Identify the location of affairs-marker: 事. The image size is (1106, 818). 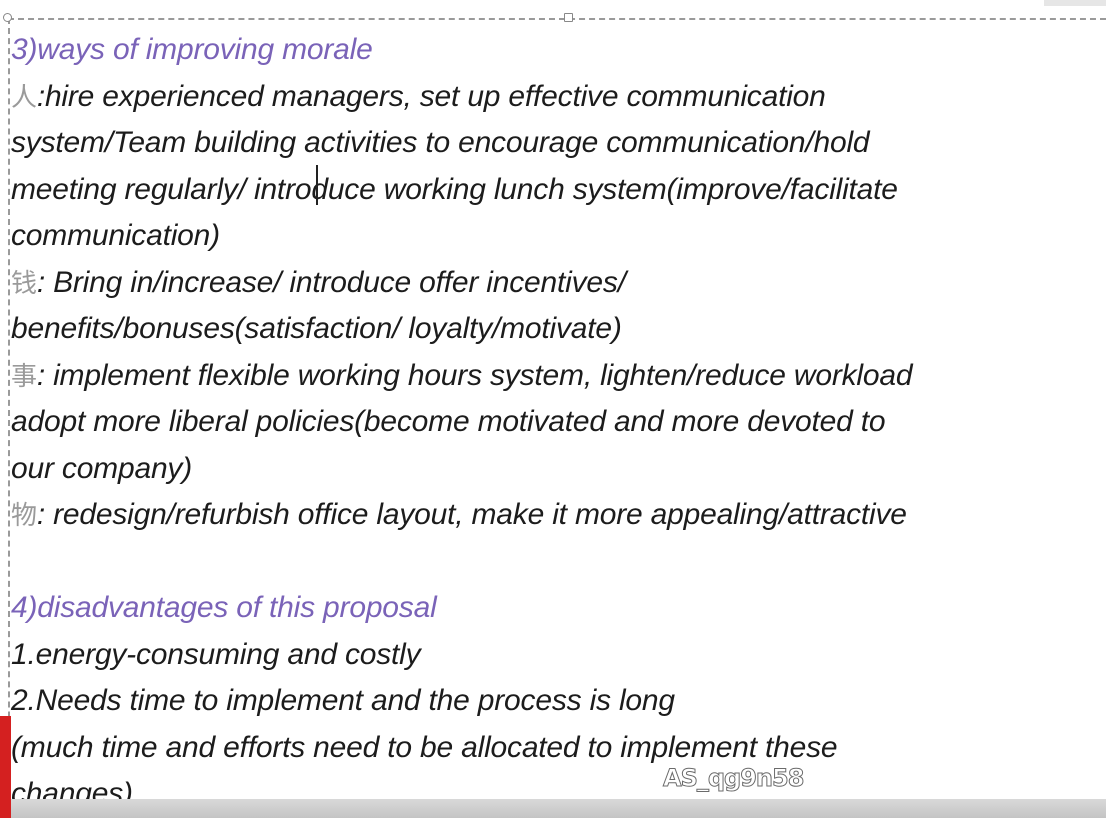
(24, 376).